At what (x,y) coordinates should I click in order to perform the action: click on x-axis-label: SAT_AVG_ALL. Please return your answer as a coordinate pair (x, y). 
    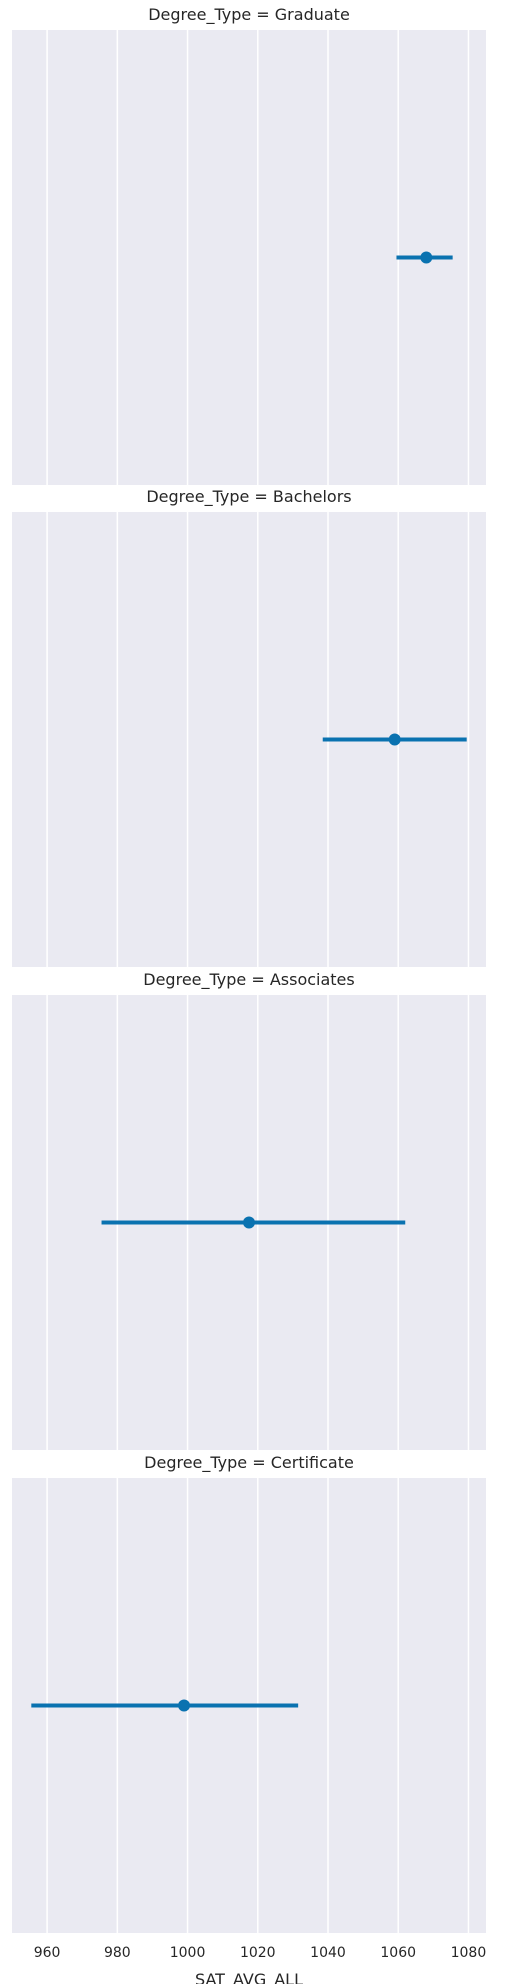
    Looking at the image, I should click on (249, 1977).